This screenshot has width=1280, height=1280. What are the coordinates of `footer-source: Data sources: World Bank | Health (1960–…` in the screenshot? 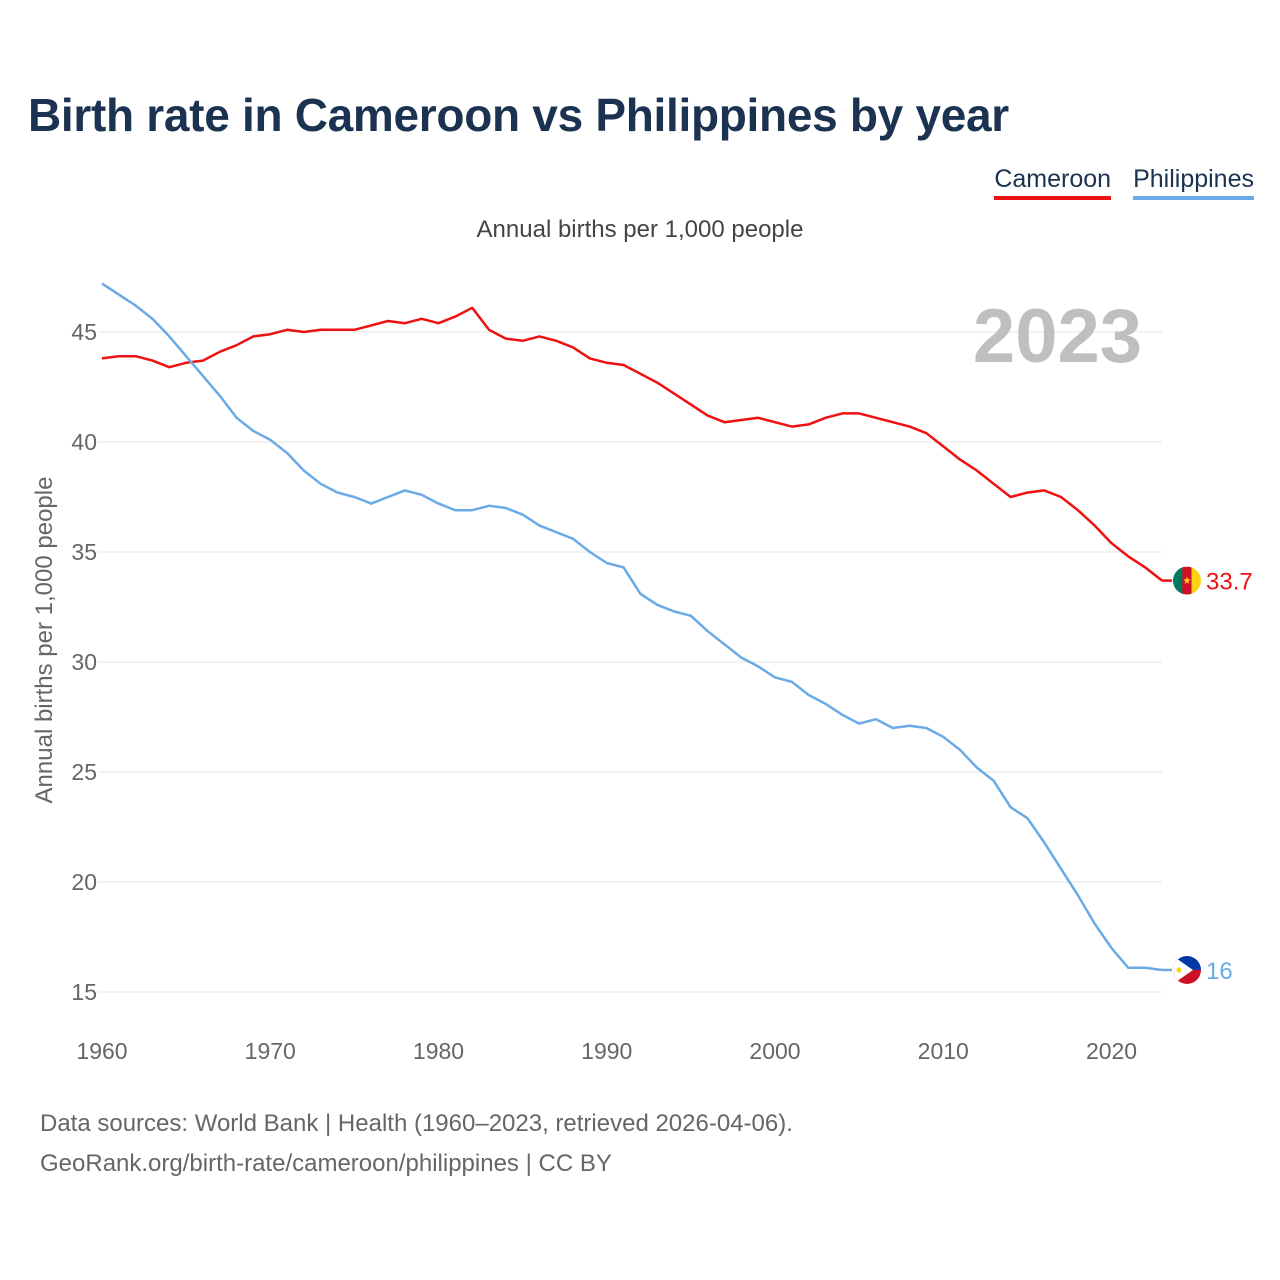 It's located at (416, 1123).